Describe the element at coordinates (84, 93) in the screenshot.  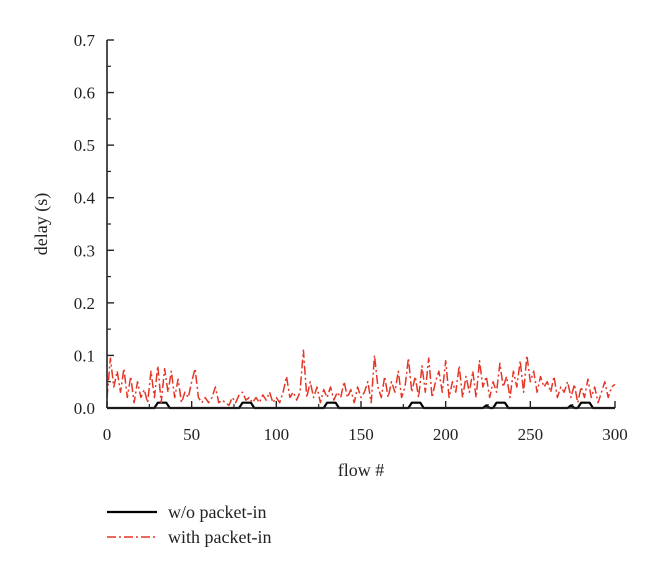
I see `y-tick-label: 0.6` at that location.